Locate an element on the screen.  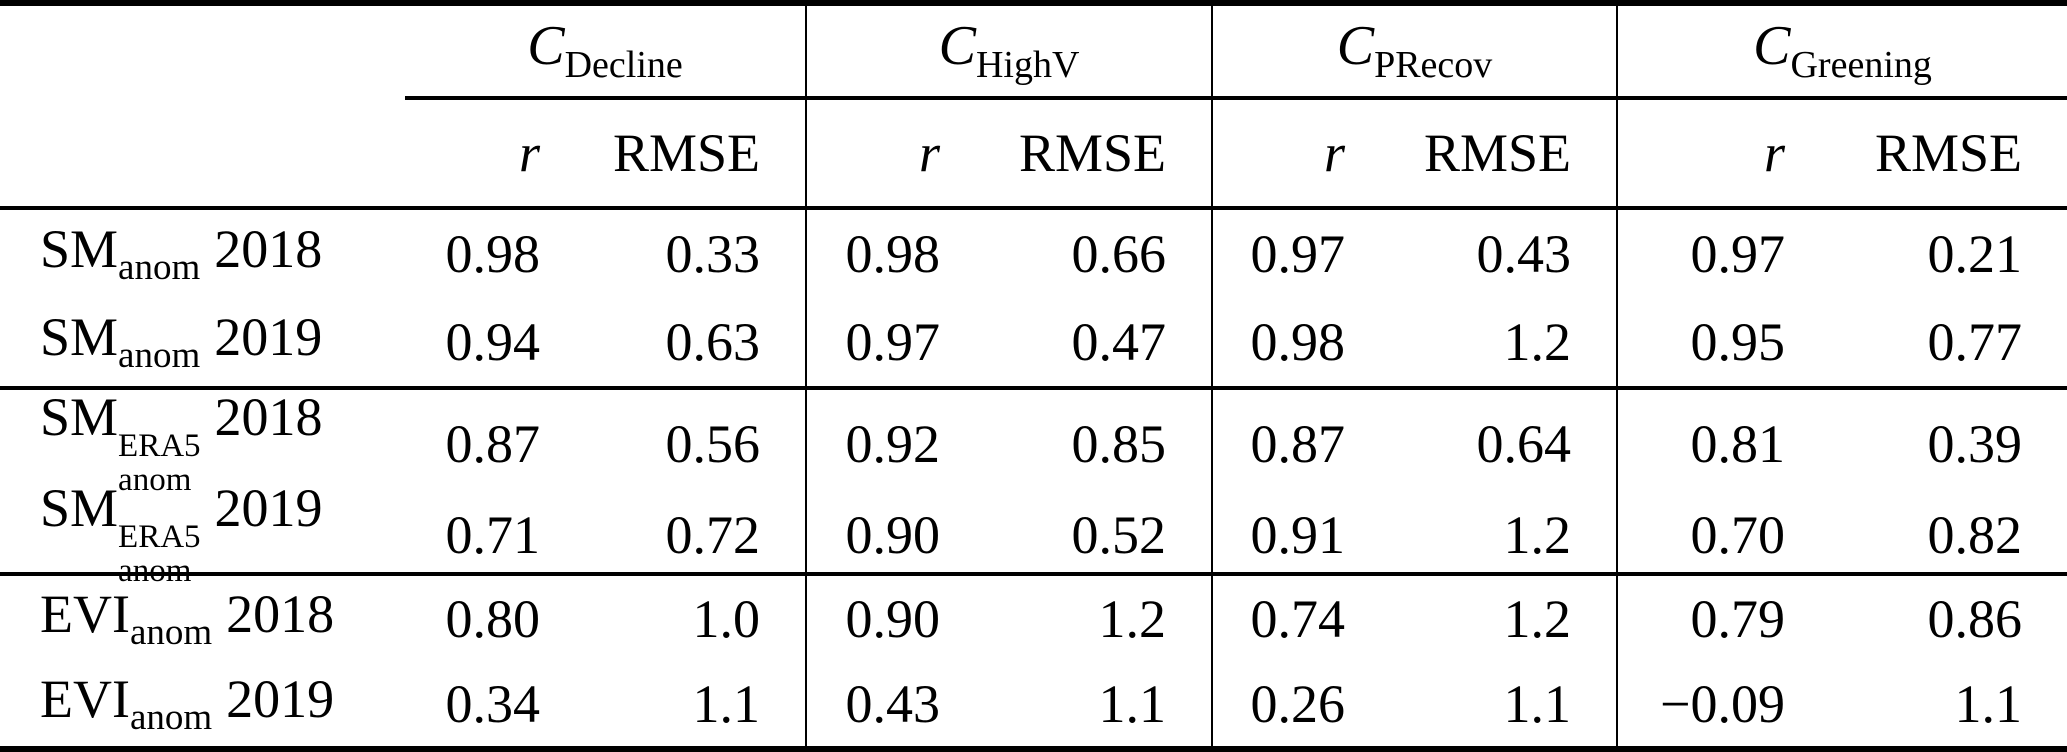
group-header-label: CHighV is located at coordinates (1009, 50).